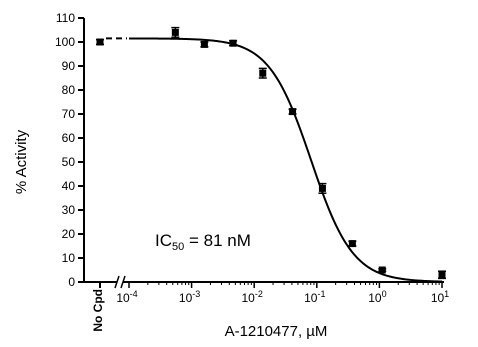 The width and height of the screenshot is (478, 347). Describe the element at coordinates (69, 114) in the screenshot. I see `y-tick-label: 70` at that location.